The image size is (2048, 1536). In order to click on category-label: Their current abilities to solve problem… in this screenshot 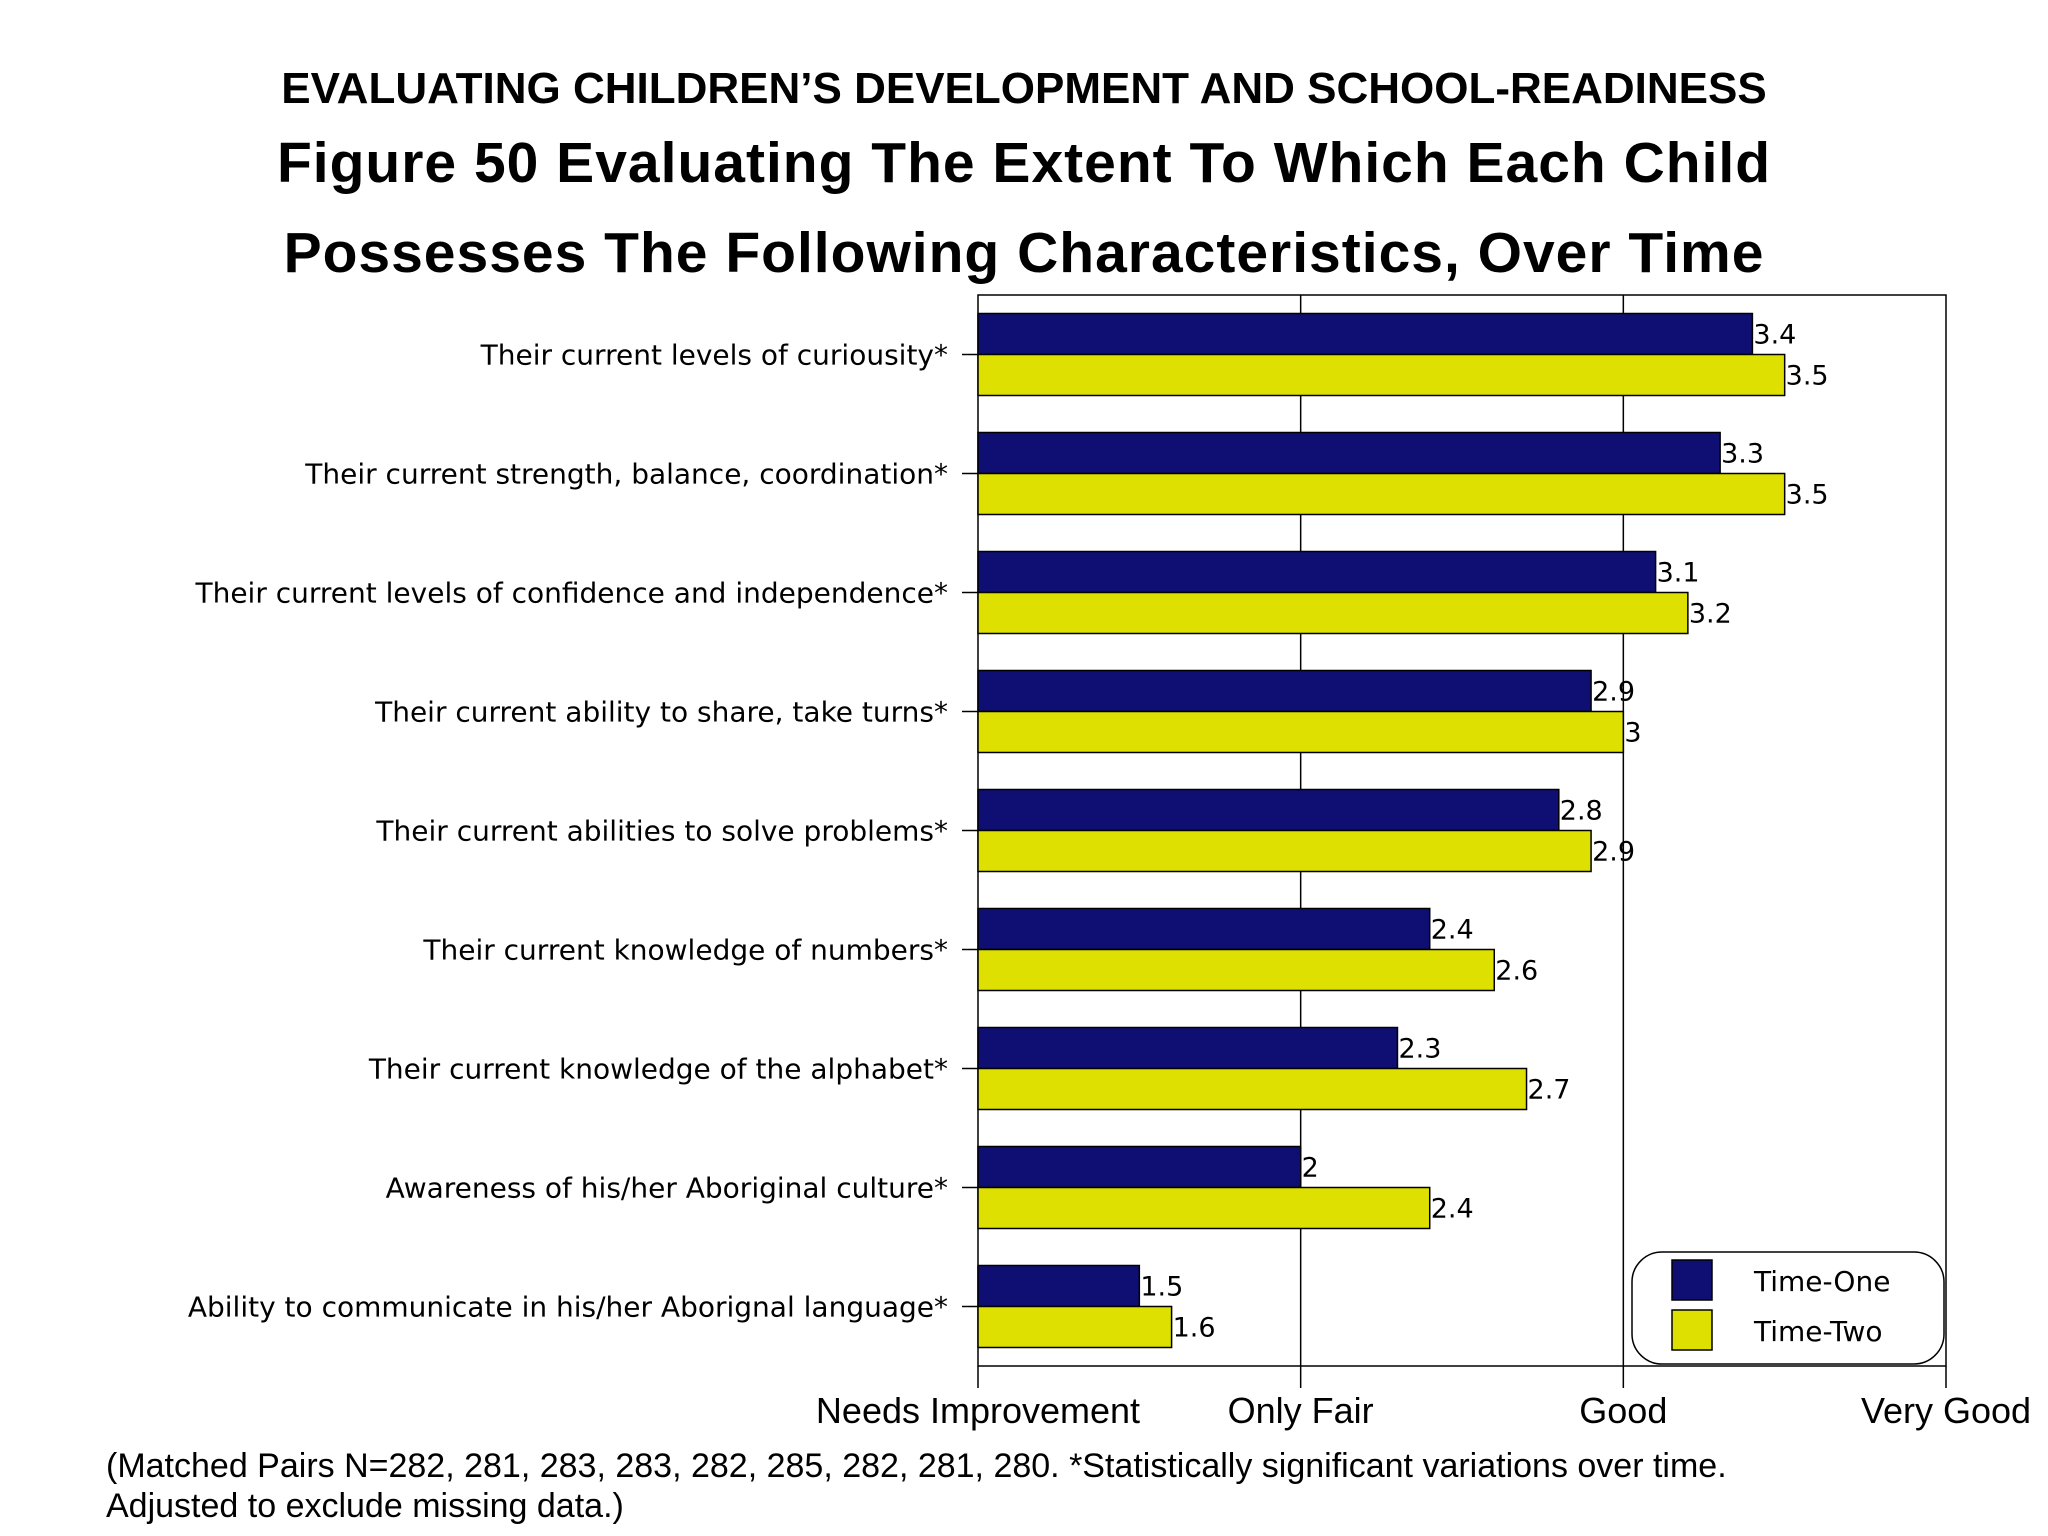, I will do `click(661, 831)`.